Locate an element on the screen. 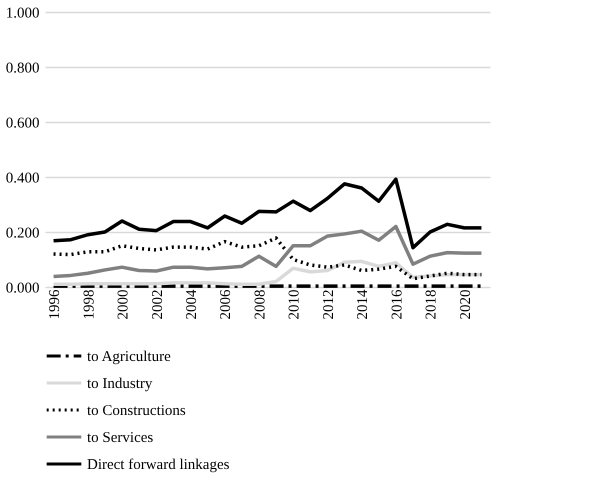  legend-label: to Agriculture is located at coordinates (129, 357).